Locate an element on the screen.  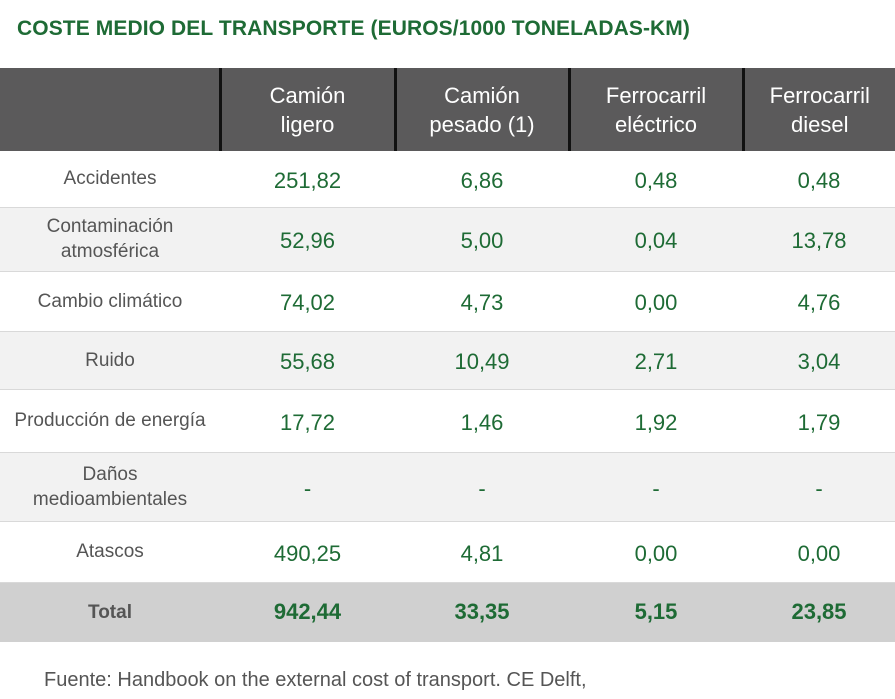
header-blank-cell is located at coordinates (110, 109).